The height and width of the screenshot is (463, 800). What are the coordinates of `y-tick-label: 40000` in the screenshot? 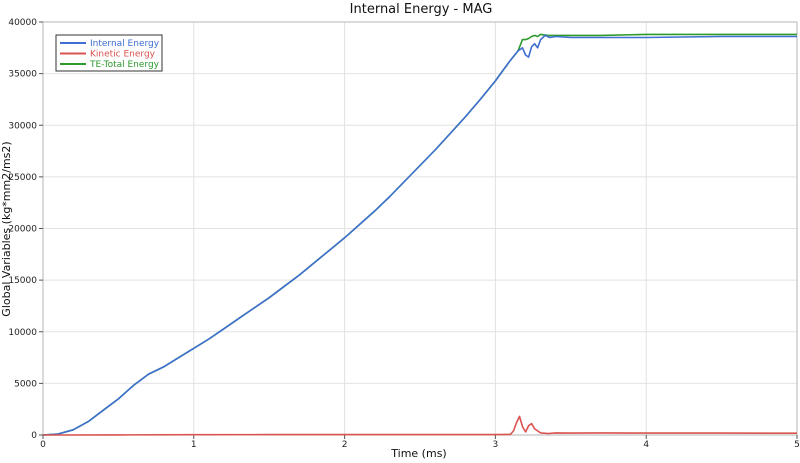 It's located at (22, 23).